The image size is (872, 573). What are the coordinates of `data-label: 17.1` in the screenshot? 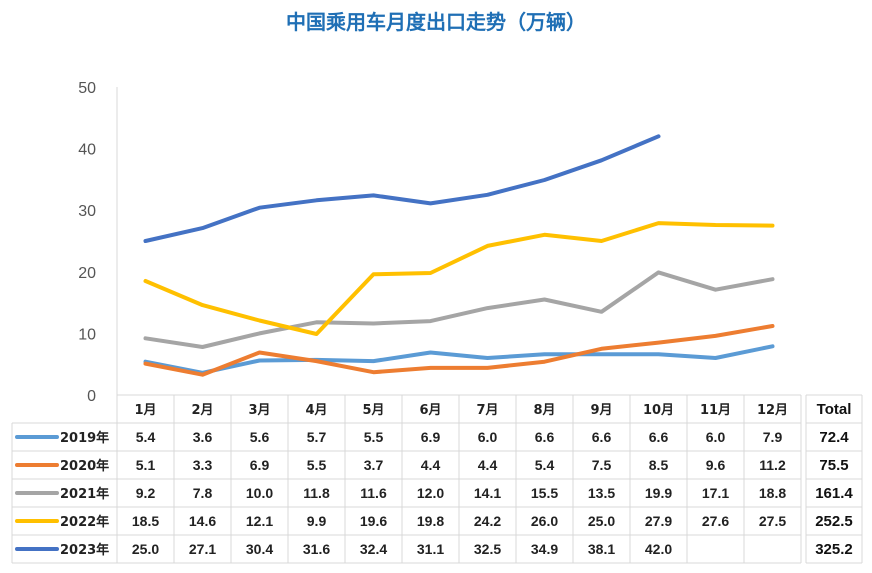 It's located at (715, 493).